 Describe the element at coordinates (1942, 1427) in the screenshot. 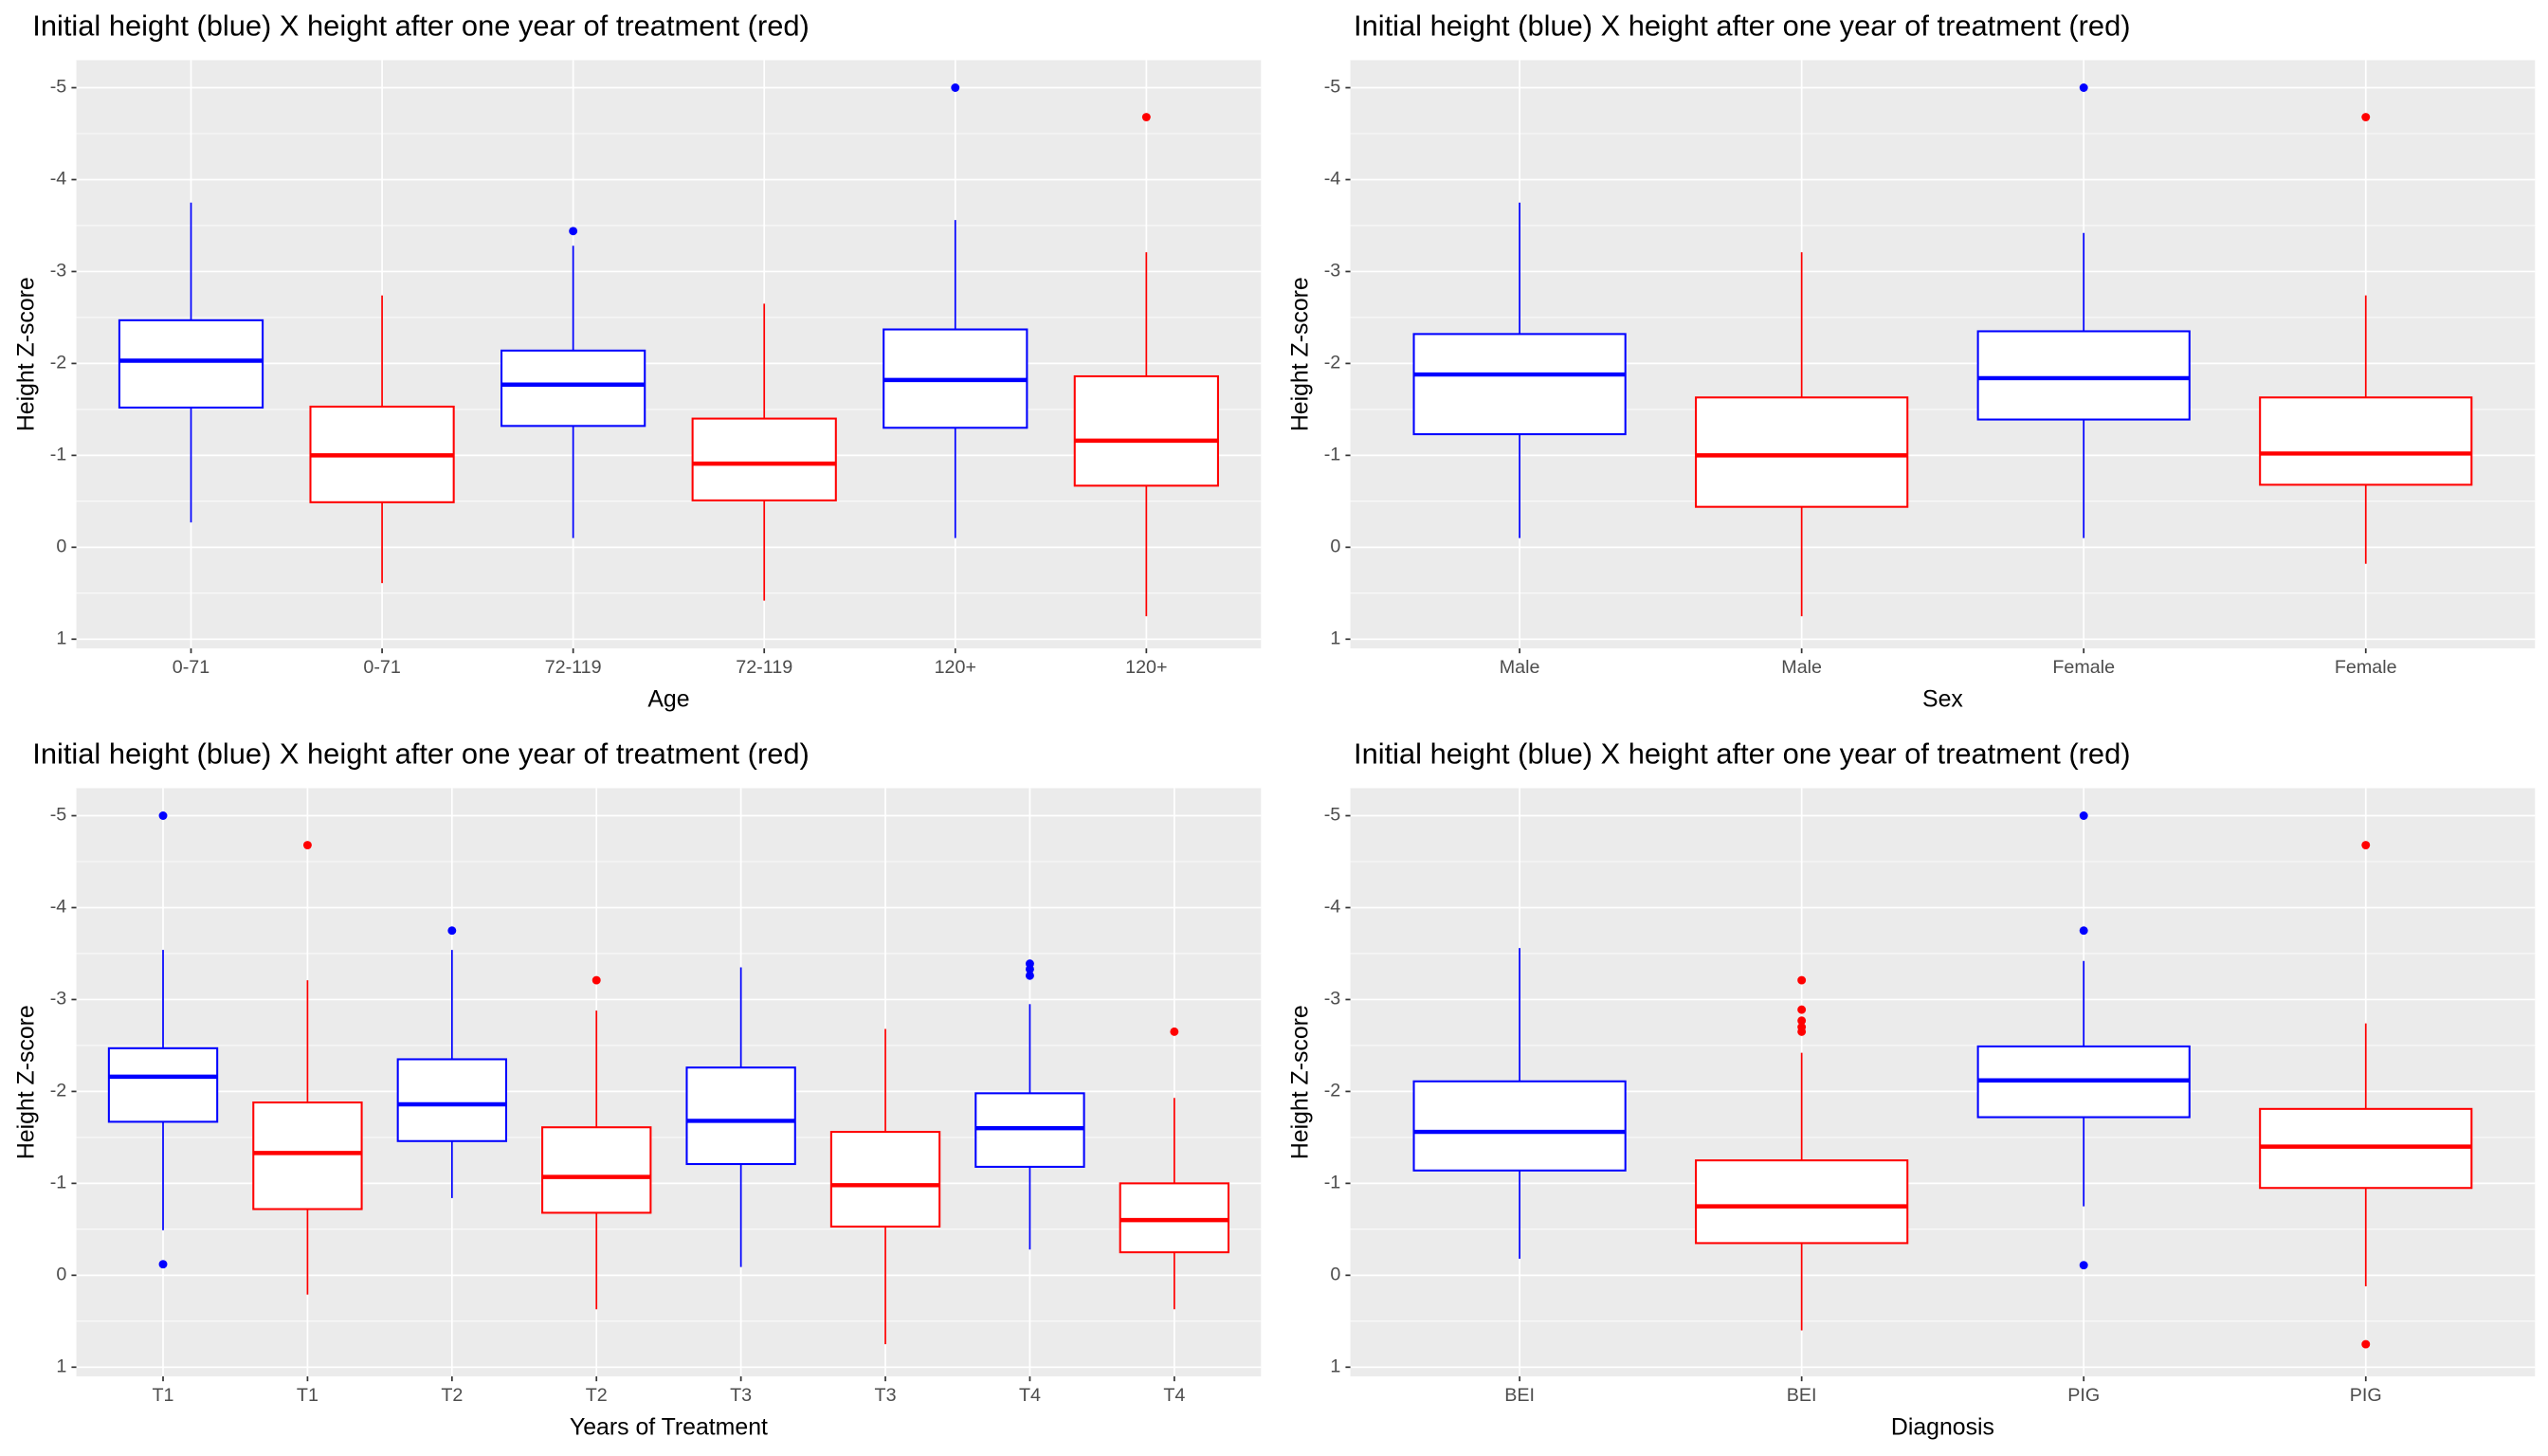

I see `x-axis-title: Diagnosis` at that location.